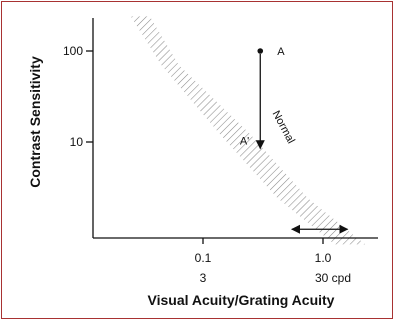 The image size is (396, 327). What do you see at coordinates (244, 141) in the screenshot?
I see `point-a-prime-label: A'` at bounding box center [244, 141].